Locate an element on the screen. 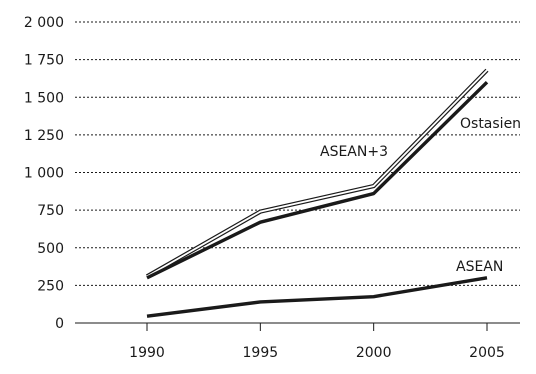 This screenshot has height=374, width=536. x-tick-label: 2005 is located at coordinates (487, 353).